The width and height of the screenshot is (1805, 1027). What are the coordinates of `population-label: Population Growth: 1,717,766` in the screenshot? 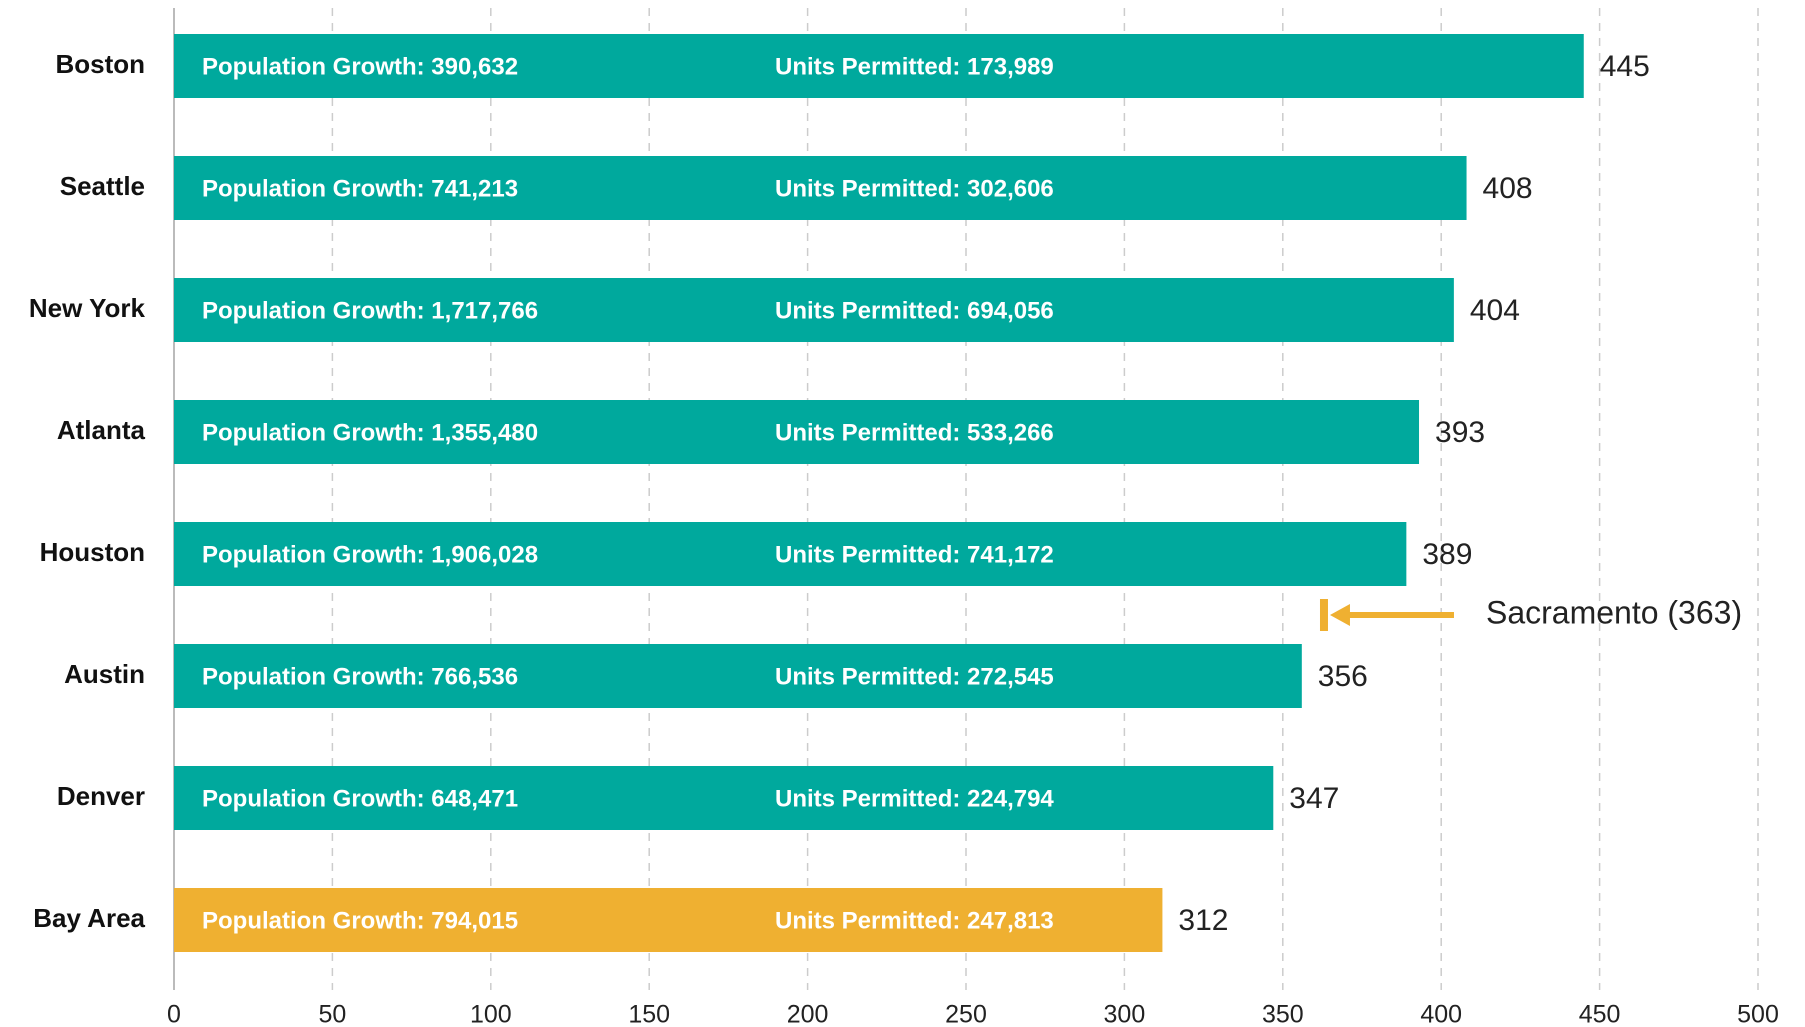 It's located at (370, 310).